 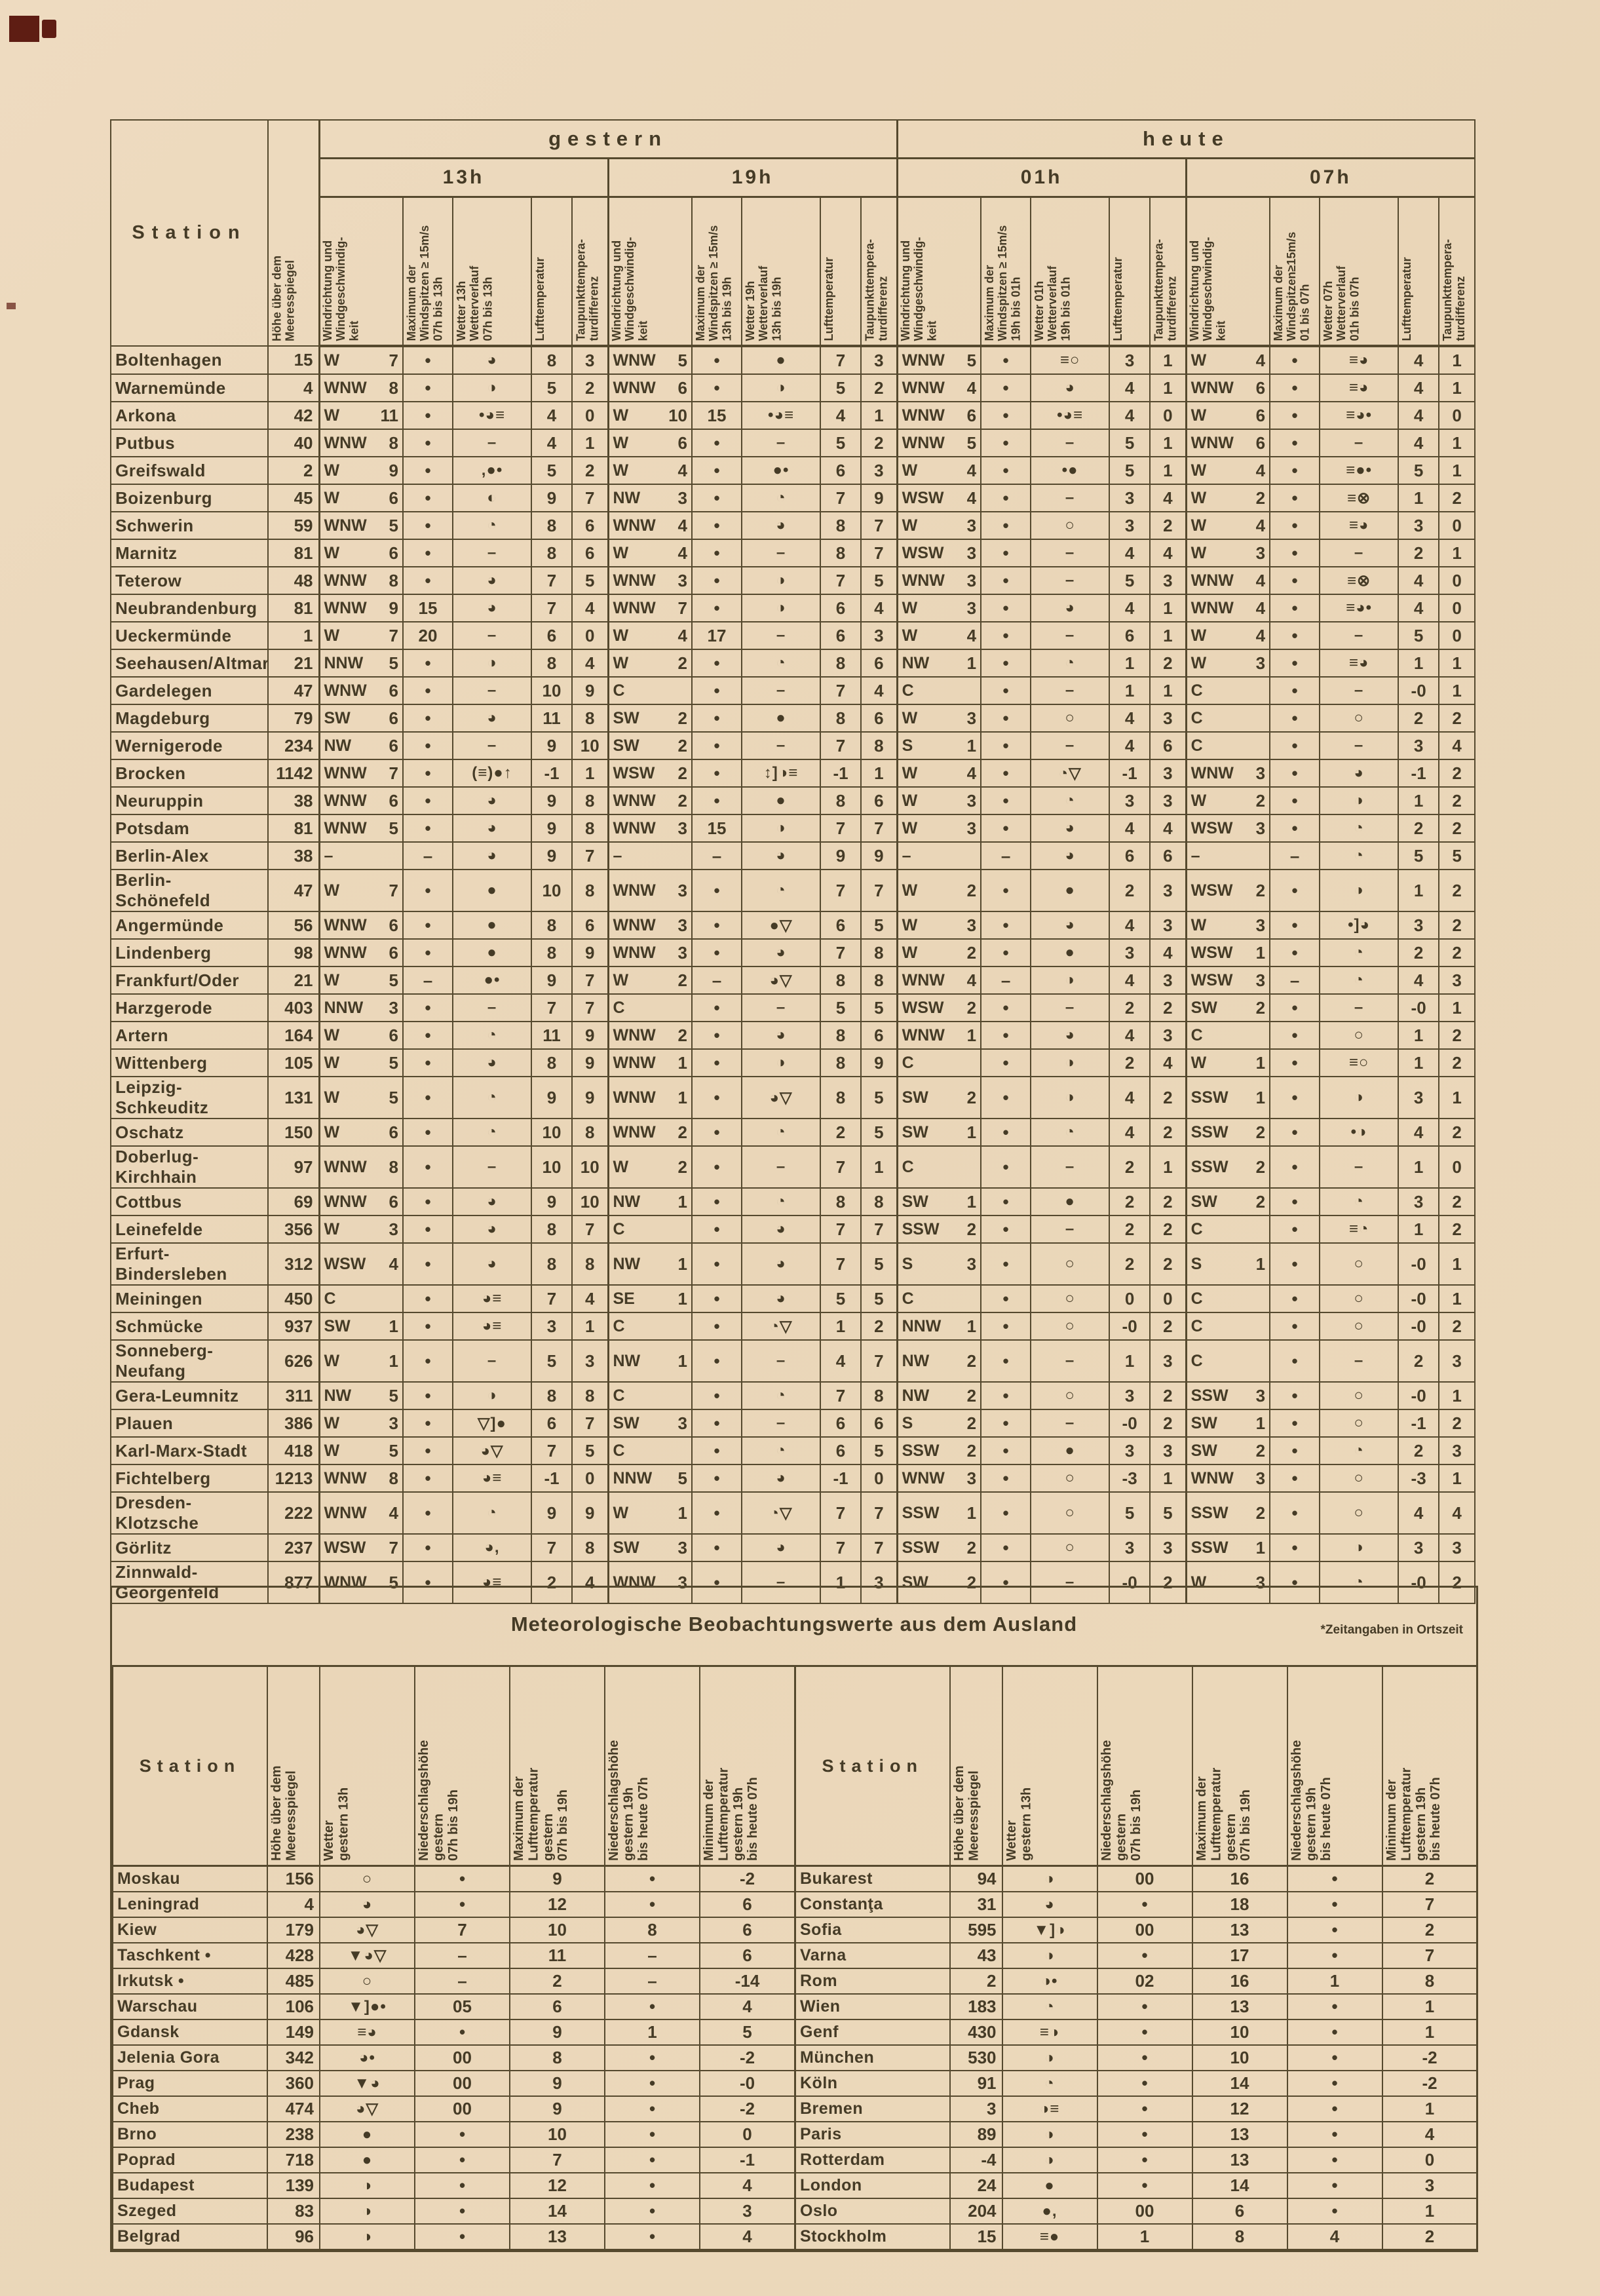 What do you see at coordinates (747, 1981) in the screenshot?
I see `min-temp-cell: -14` at bounding box center [747, 1981].